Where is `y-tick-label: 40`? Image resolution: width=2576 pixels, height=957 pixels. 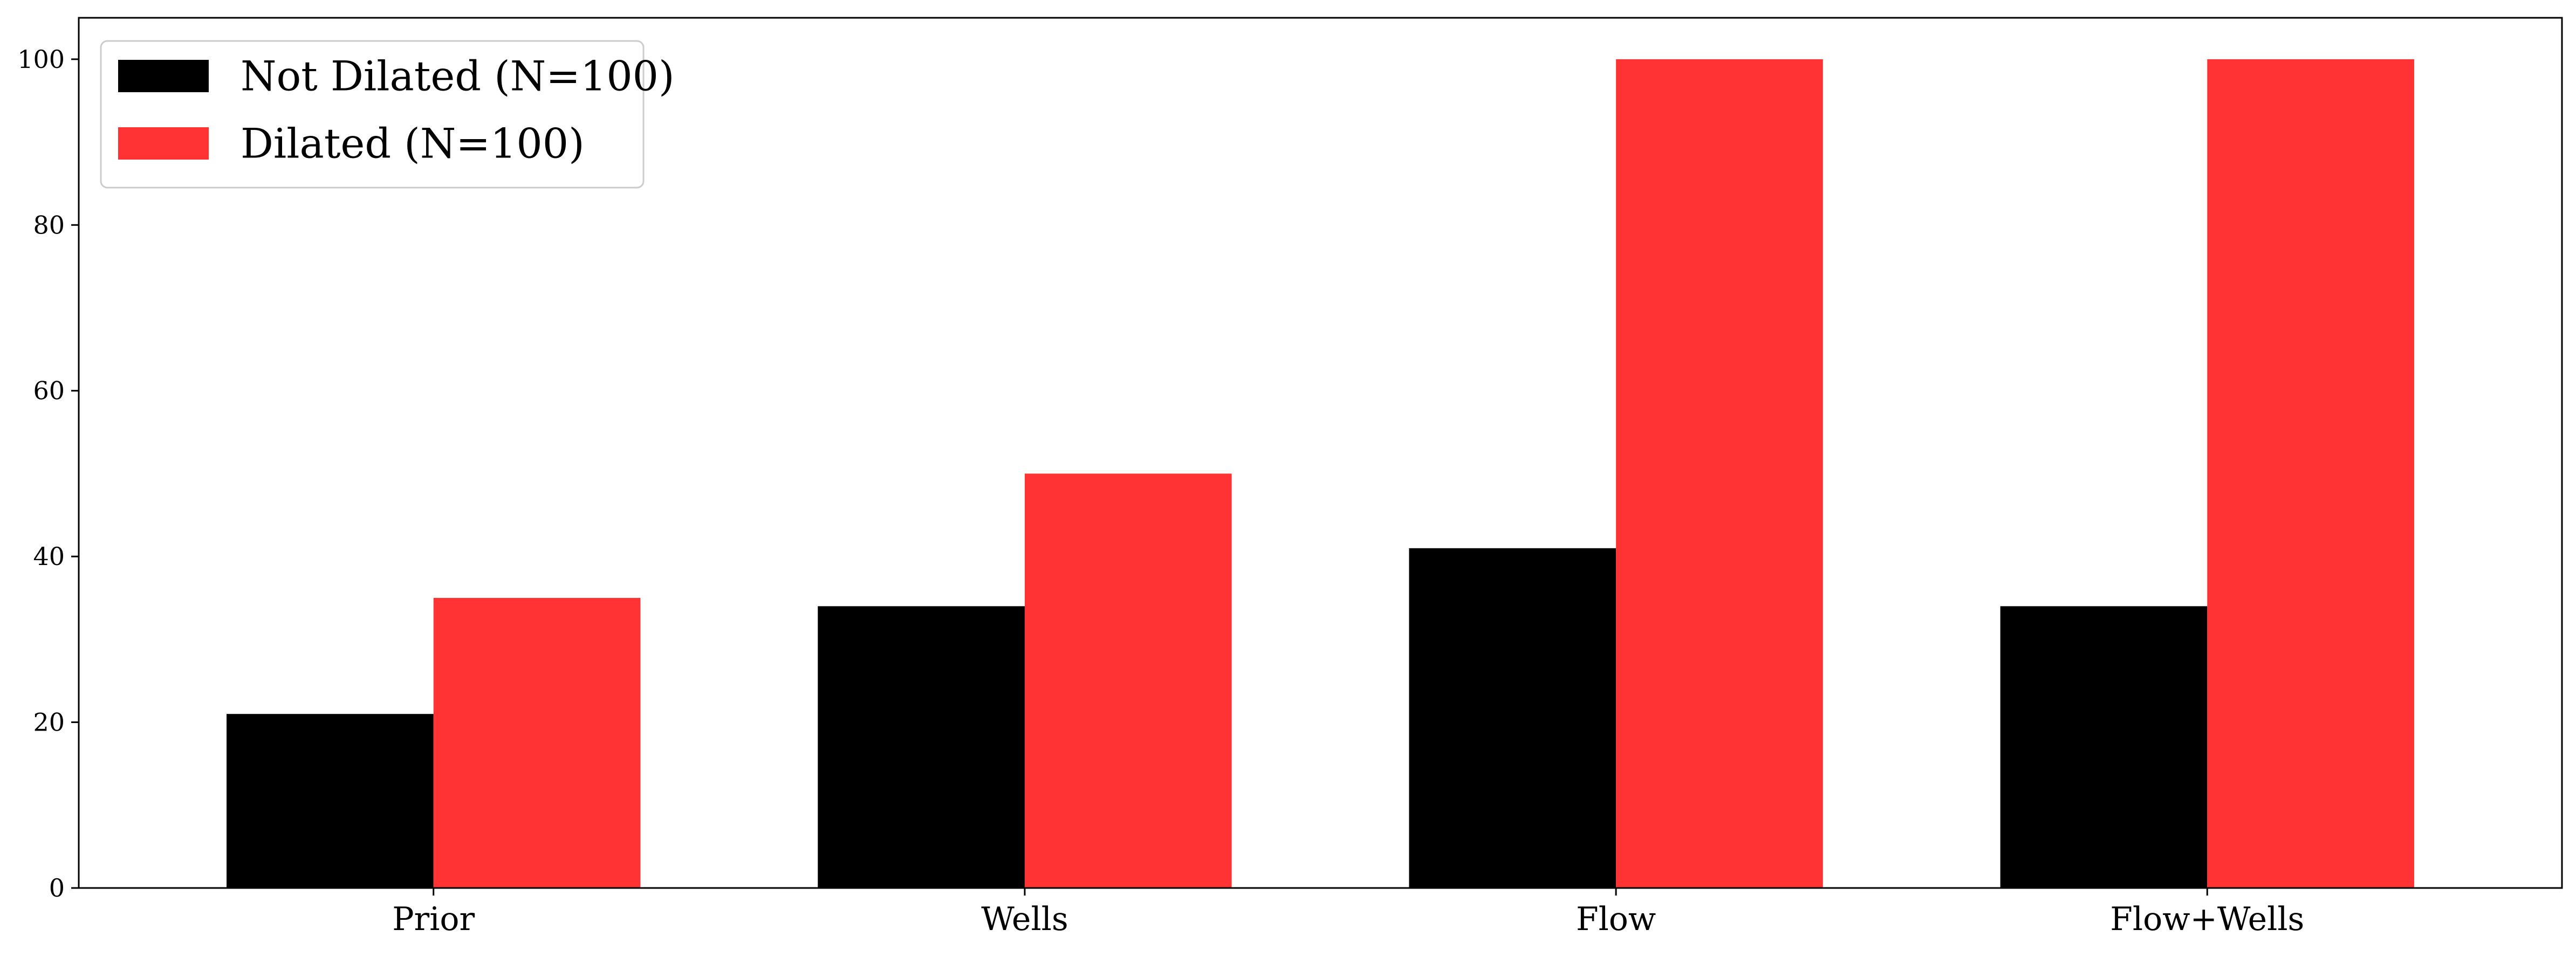 y-tick-label: 40 is located at coordinates (49, 556).